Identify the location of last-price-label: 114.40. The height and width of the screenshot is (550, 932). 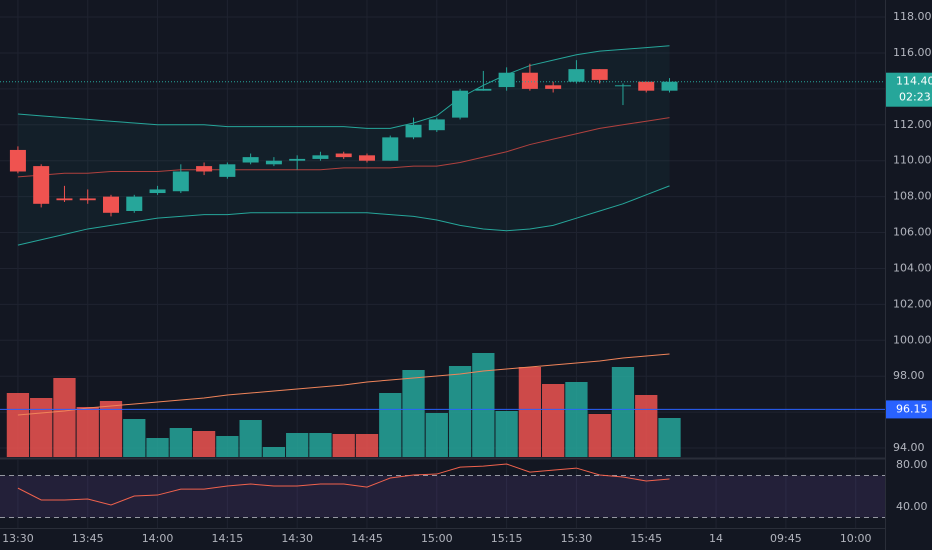
(914, 81).